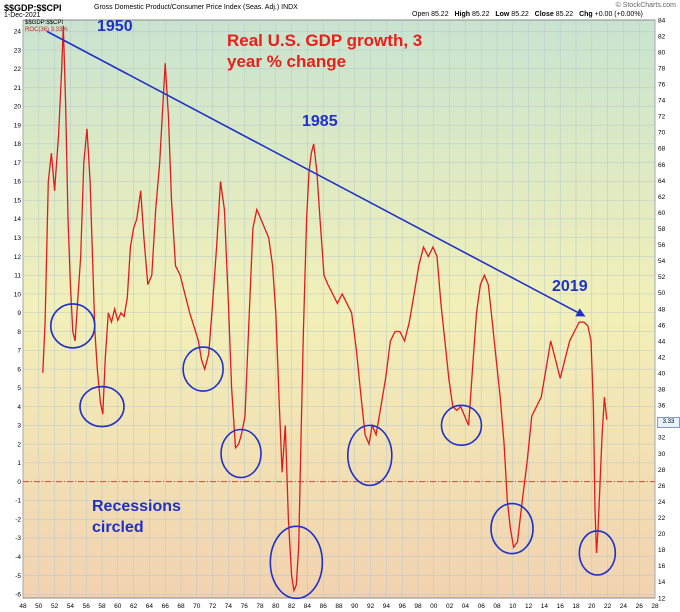 This screenshot has width=680, height=612. What do you see at coordinates (576, 606) in the screenshot?
I see `x-tick-label: 18` at bounding box center [576, 606].